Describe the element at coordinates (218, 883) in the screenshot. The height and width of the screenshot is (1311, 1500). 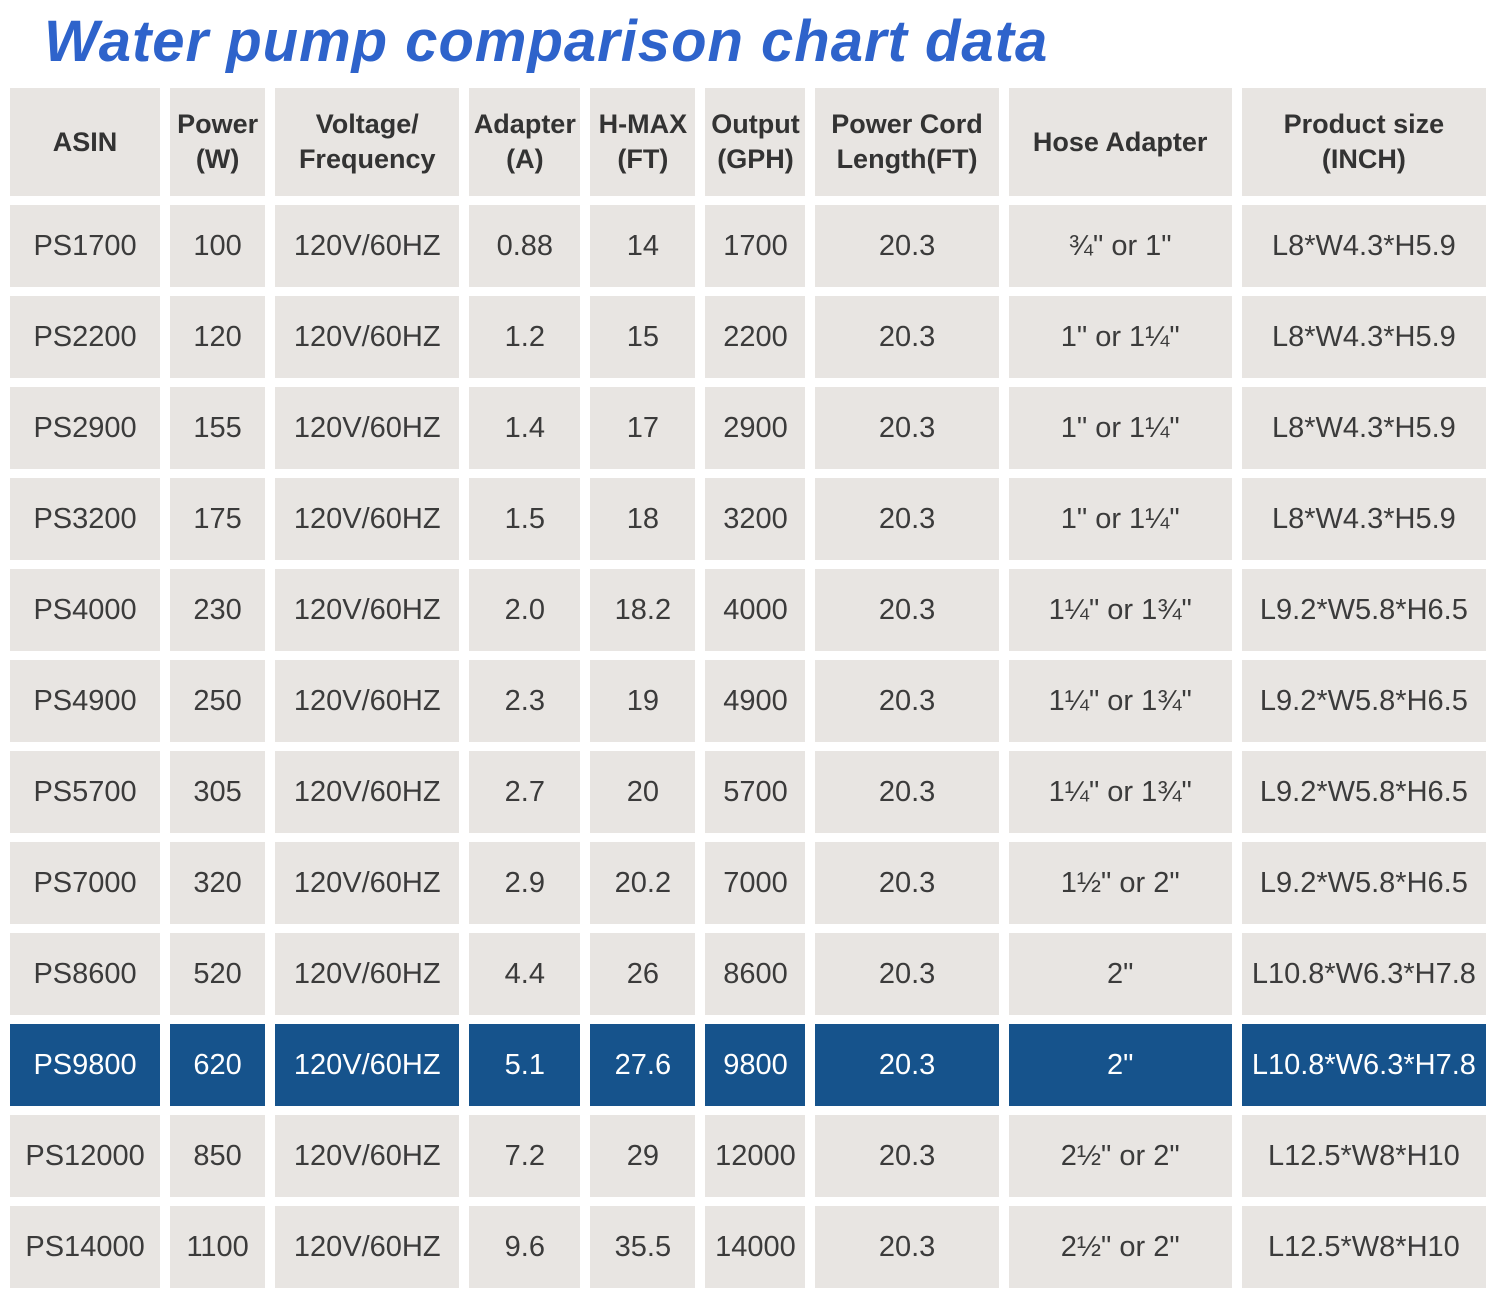
I see `table-cell: 320` at that location.